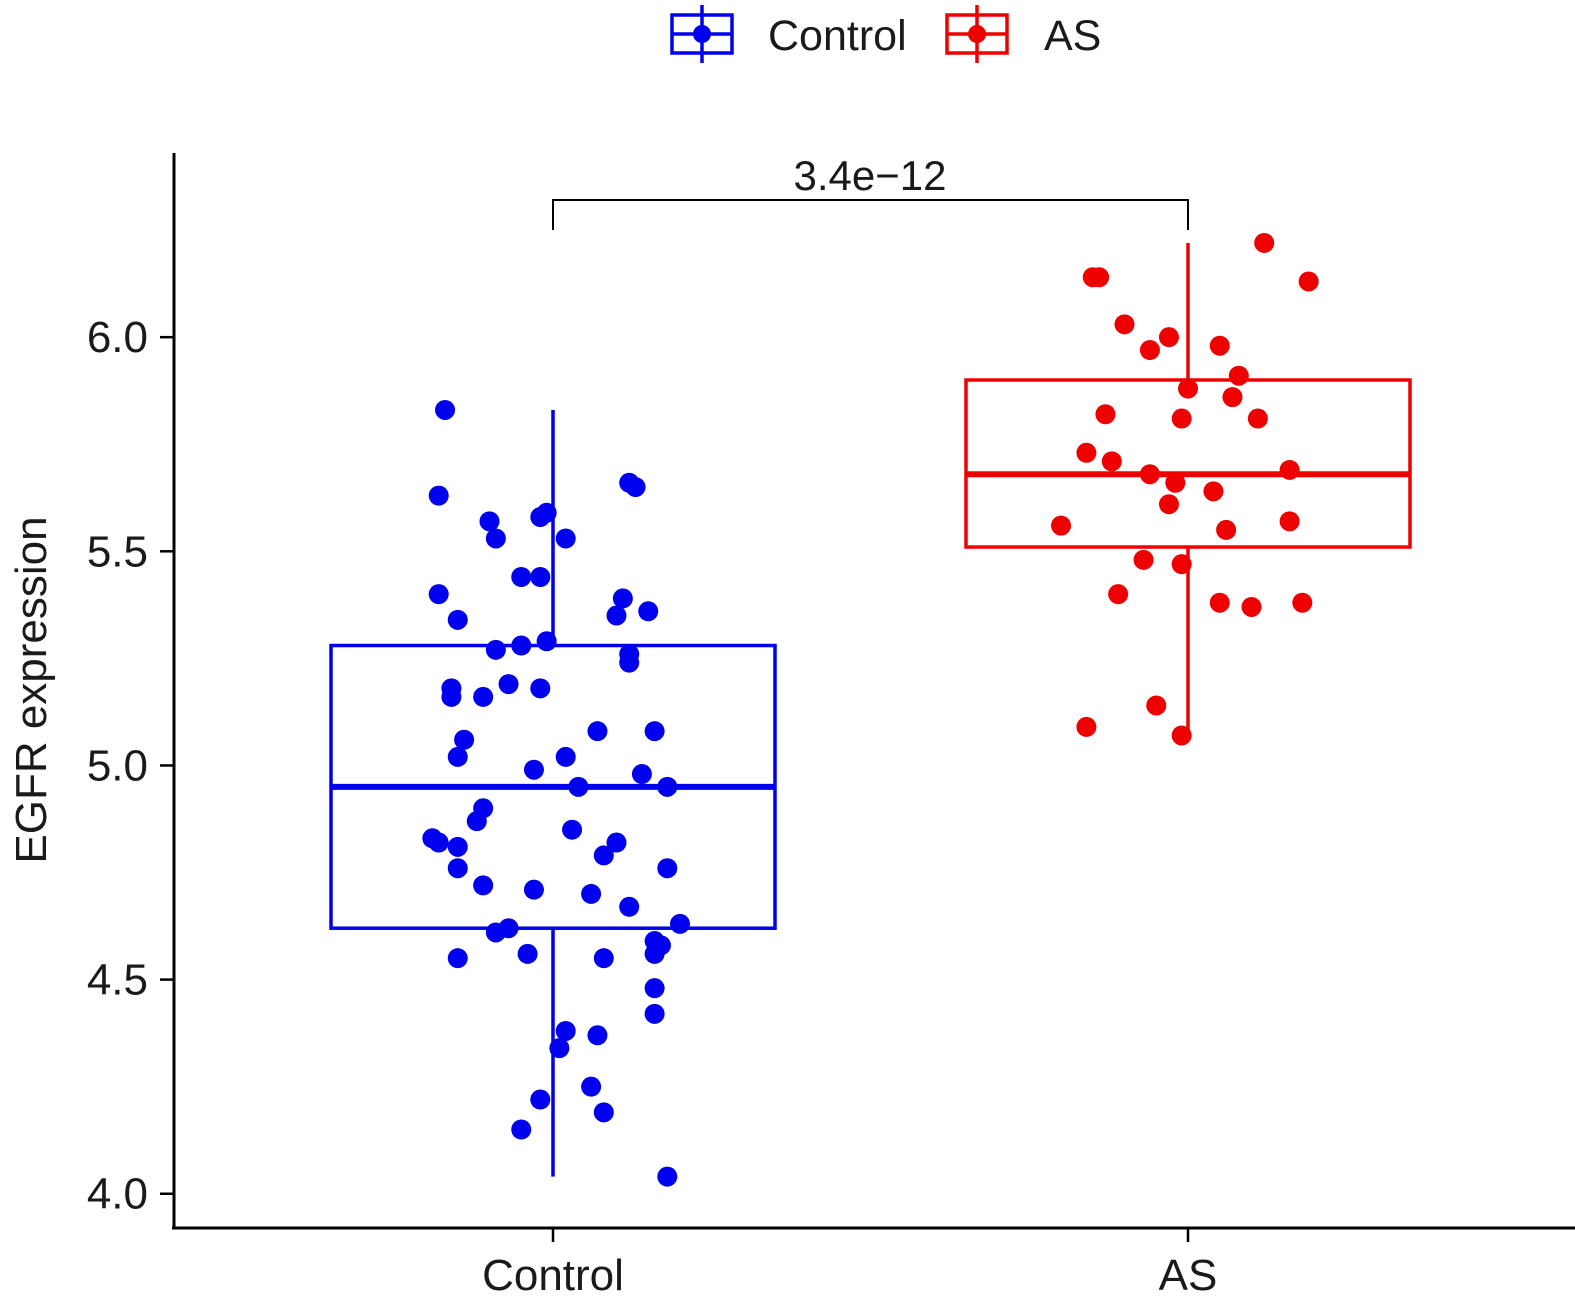 This screenshot has width=1575, height=1301. What do you see at coordinates (1072, 36) in the screenshot?
I see `legend-label: AS` at bounding box center [1072, 36].